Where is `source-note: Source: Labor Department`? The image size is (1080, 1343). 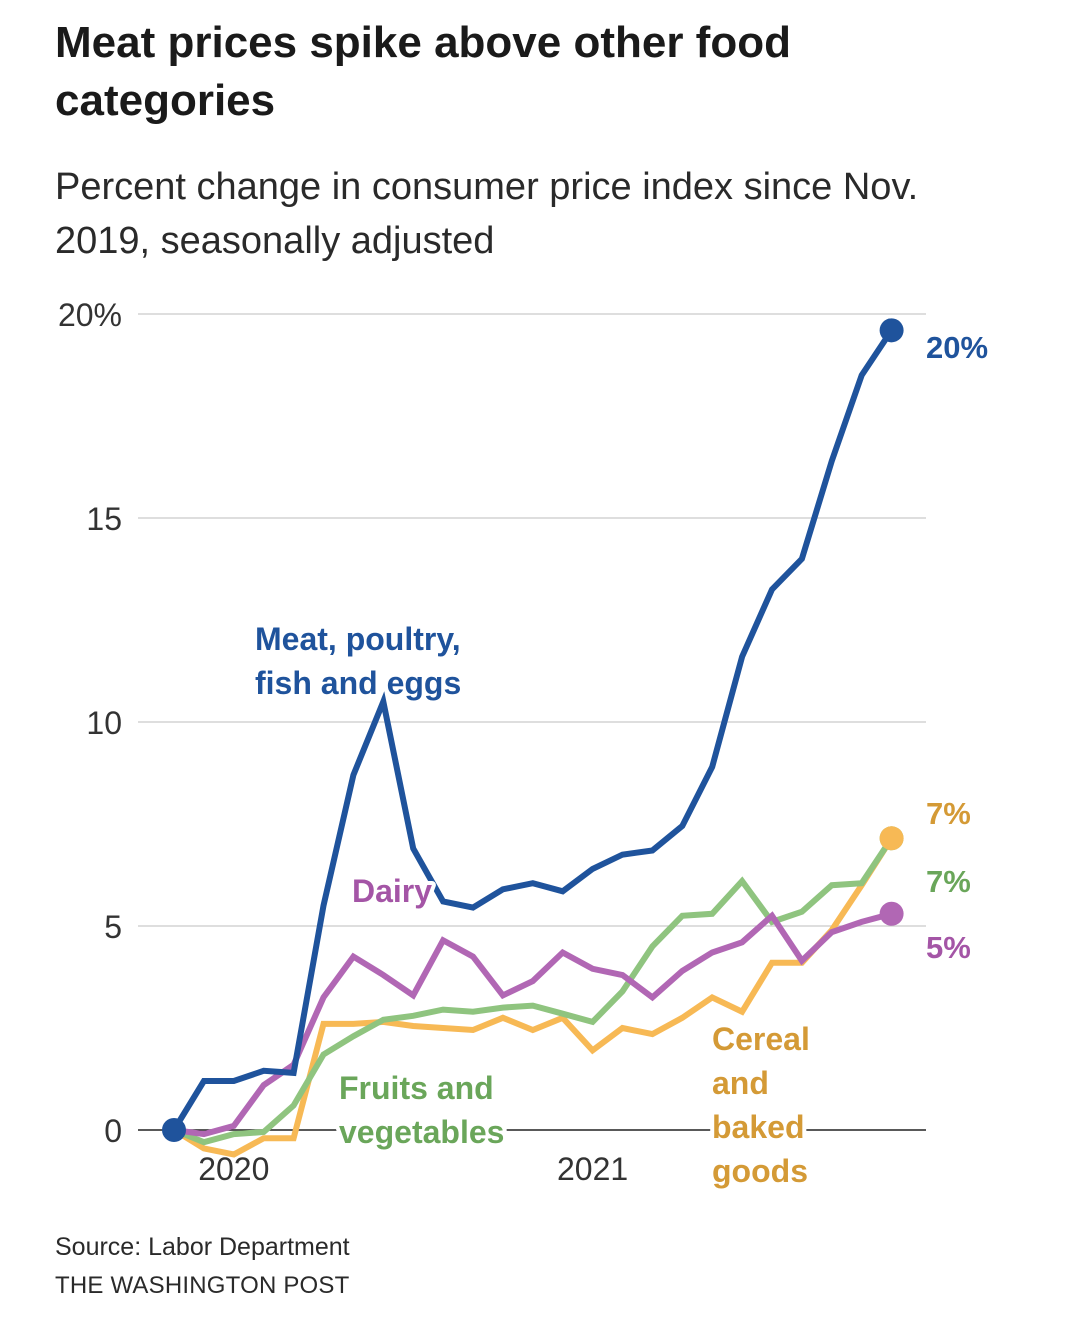
source-note: Source: Labor Department is located at coordinates (202, 1247).